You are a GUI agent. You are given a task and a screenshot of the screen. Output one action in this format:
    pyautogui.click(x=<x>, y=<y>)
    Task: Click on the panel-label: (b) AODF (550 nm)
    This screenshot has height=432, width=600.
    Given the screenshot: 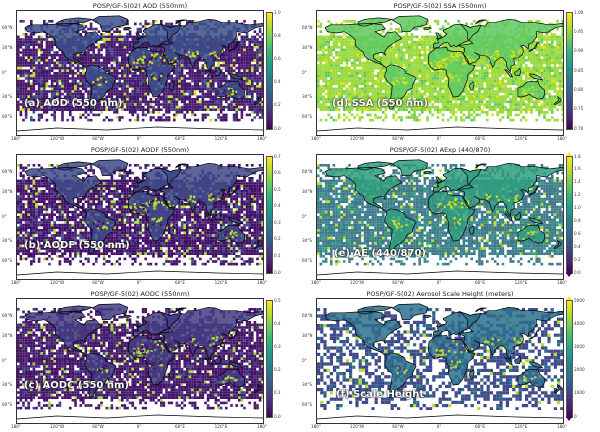 What is the action you would take?
    pyautogui.click(x=77, y=245)
    